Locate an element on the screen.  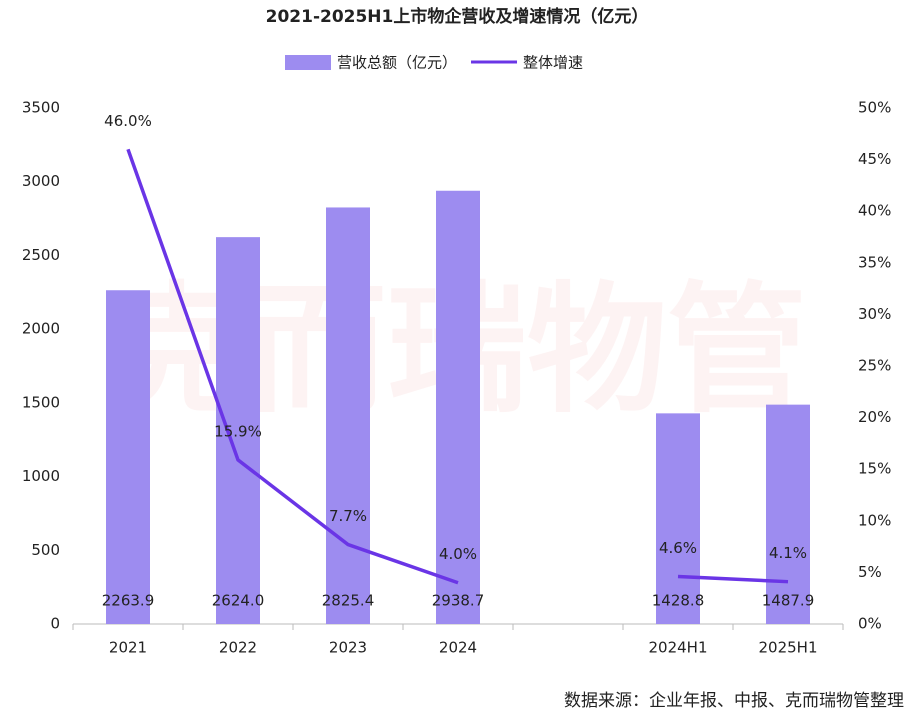
y-tick-label: 3000 is located at coordinates (41, 181).